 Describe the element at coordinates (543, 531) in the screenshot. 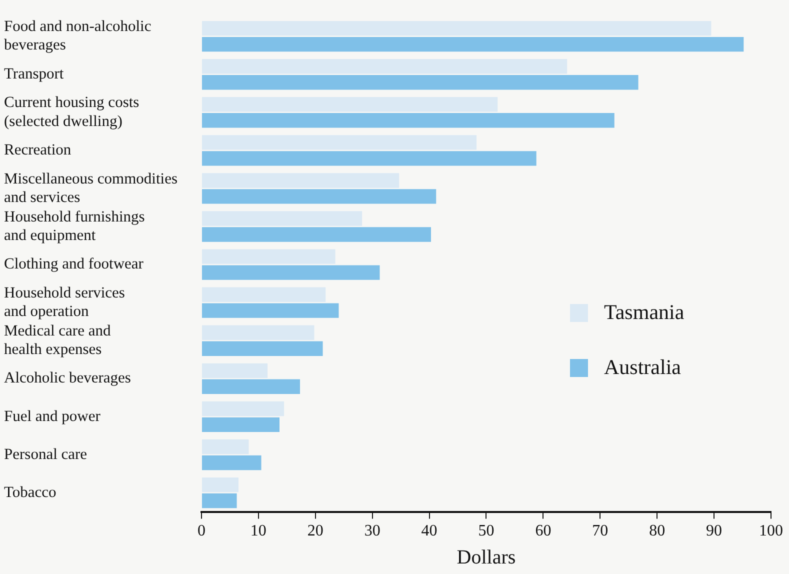

I see `x-tick-label: 60` at that location.